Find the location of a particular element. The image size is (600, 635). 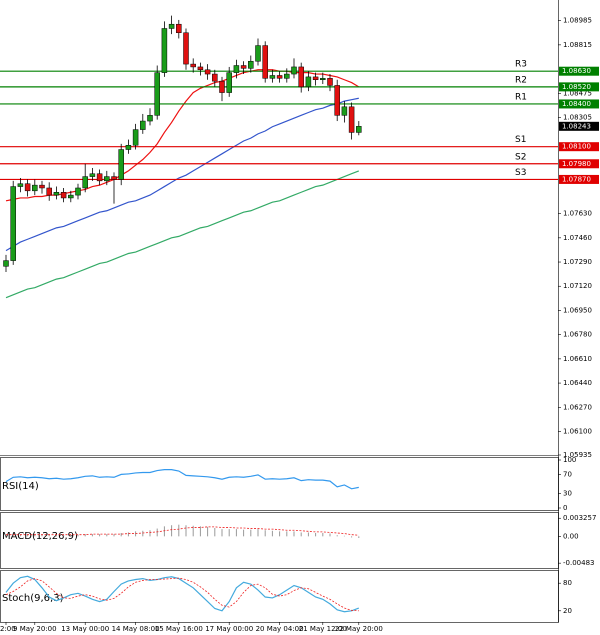

y-tick-label: 1.06780 is located at coordinates (577, 335).